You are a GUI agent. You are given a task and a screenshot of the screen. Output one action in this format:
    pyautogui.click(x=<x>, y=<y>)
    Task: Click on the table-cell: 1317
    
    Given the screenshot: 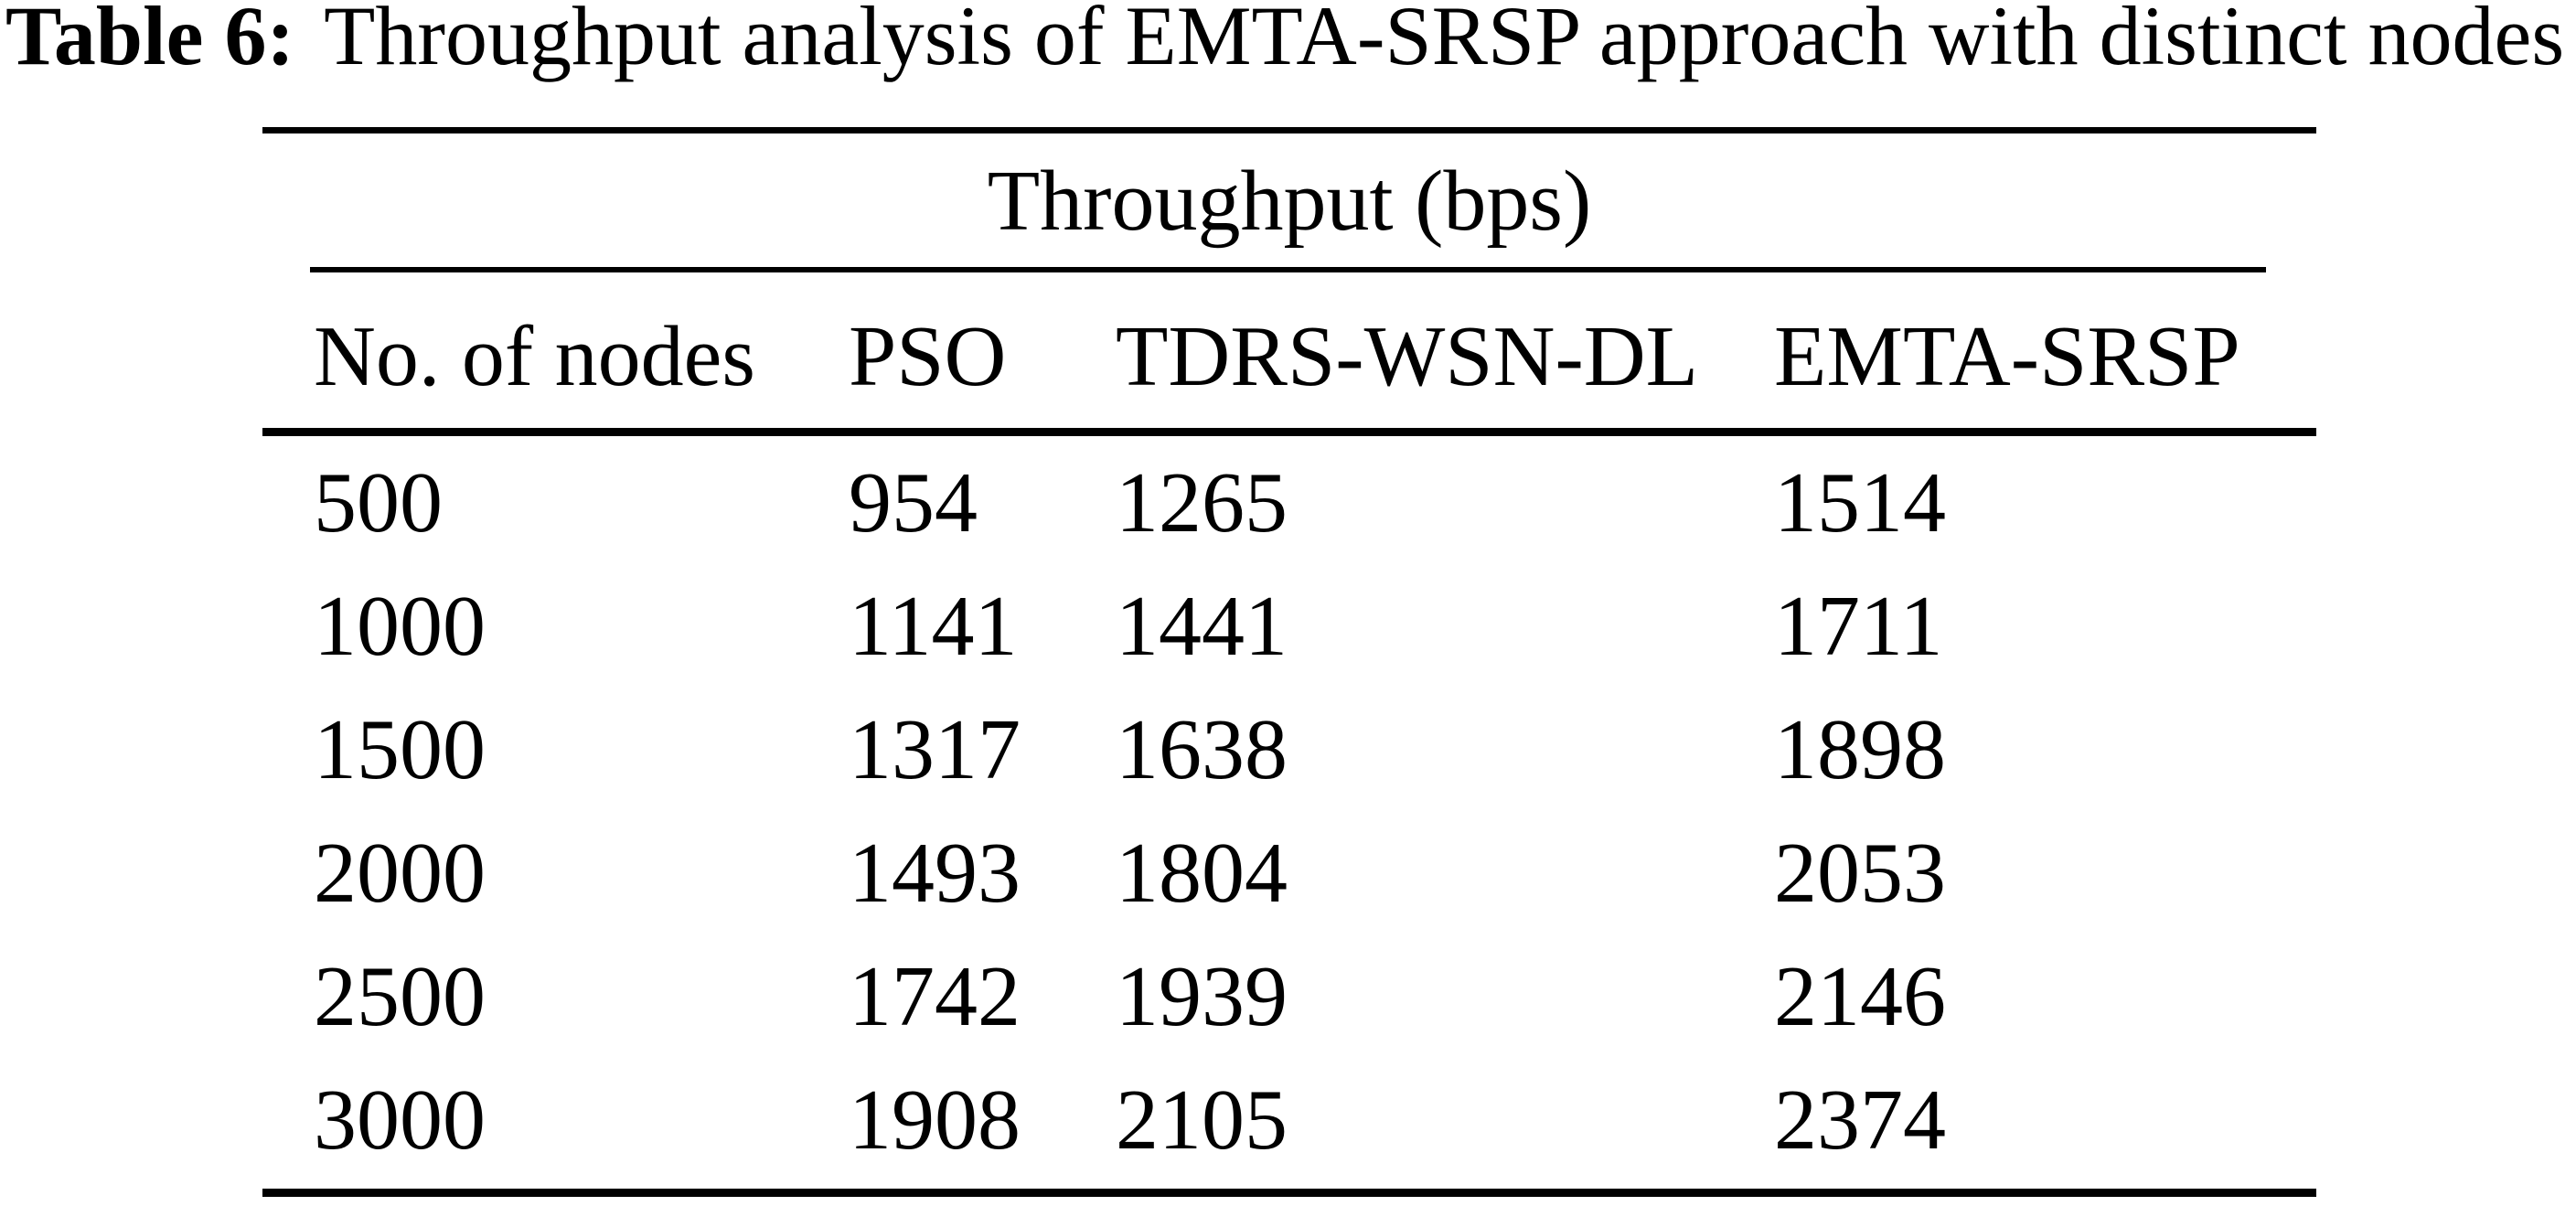 What is the action you would take?
    pyautogui.click(x=935, y=749)
    